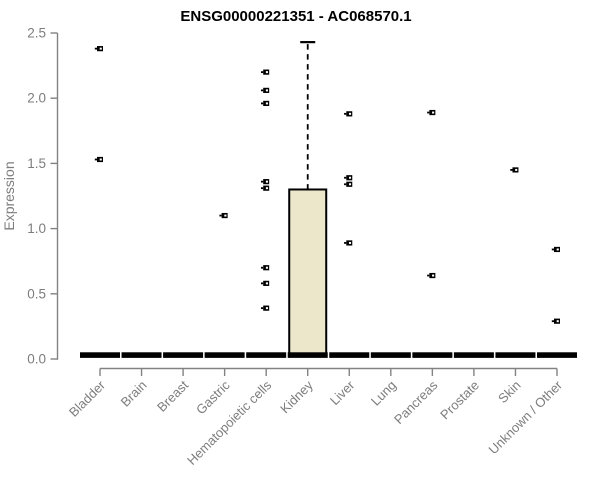  What do you see at coordinates (459, 400) in the screenshot?
I see `category-label: Prostate` at bounding box center [459, 400].